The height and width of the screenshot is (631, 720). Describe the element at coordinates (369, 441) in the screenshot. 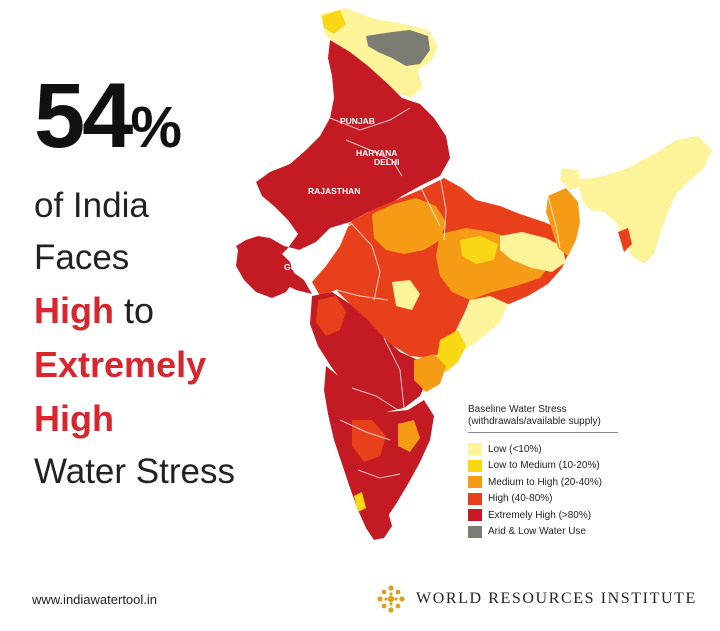

I see `map-region-south-high` at that location.